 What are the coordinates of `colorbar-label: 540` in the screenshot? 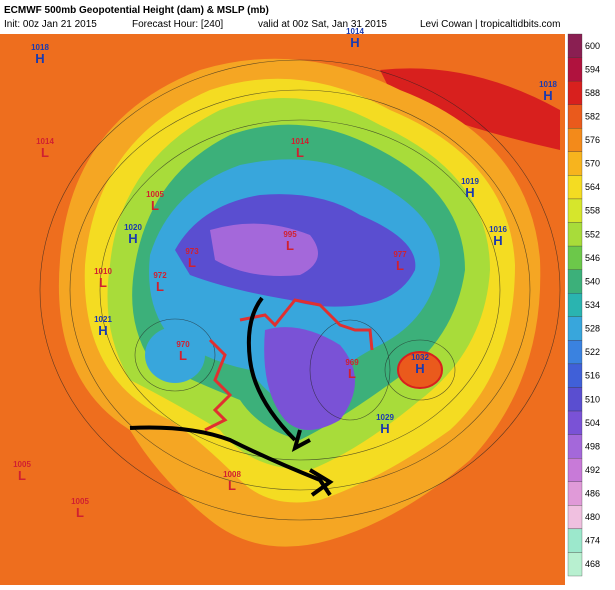 It's located at (592, 281).